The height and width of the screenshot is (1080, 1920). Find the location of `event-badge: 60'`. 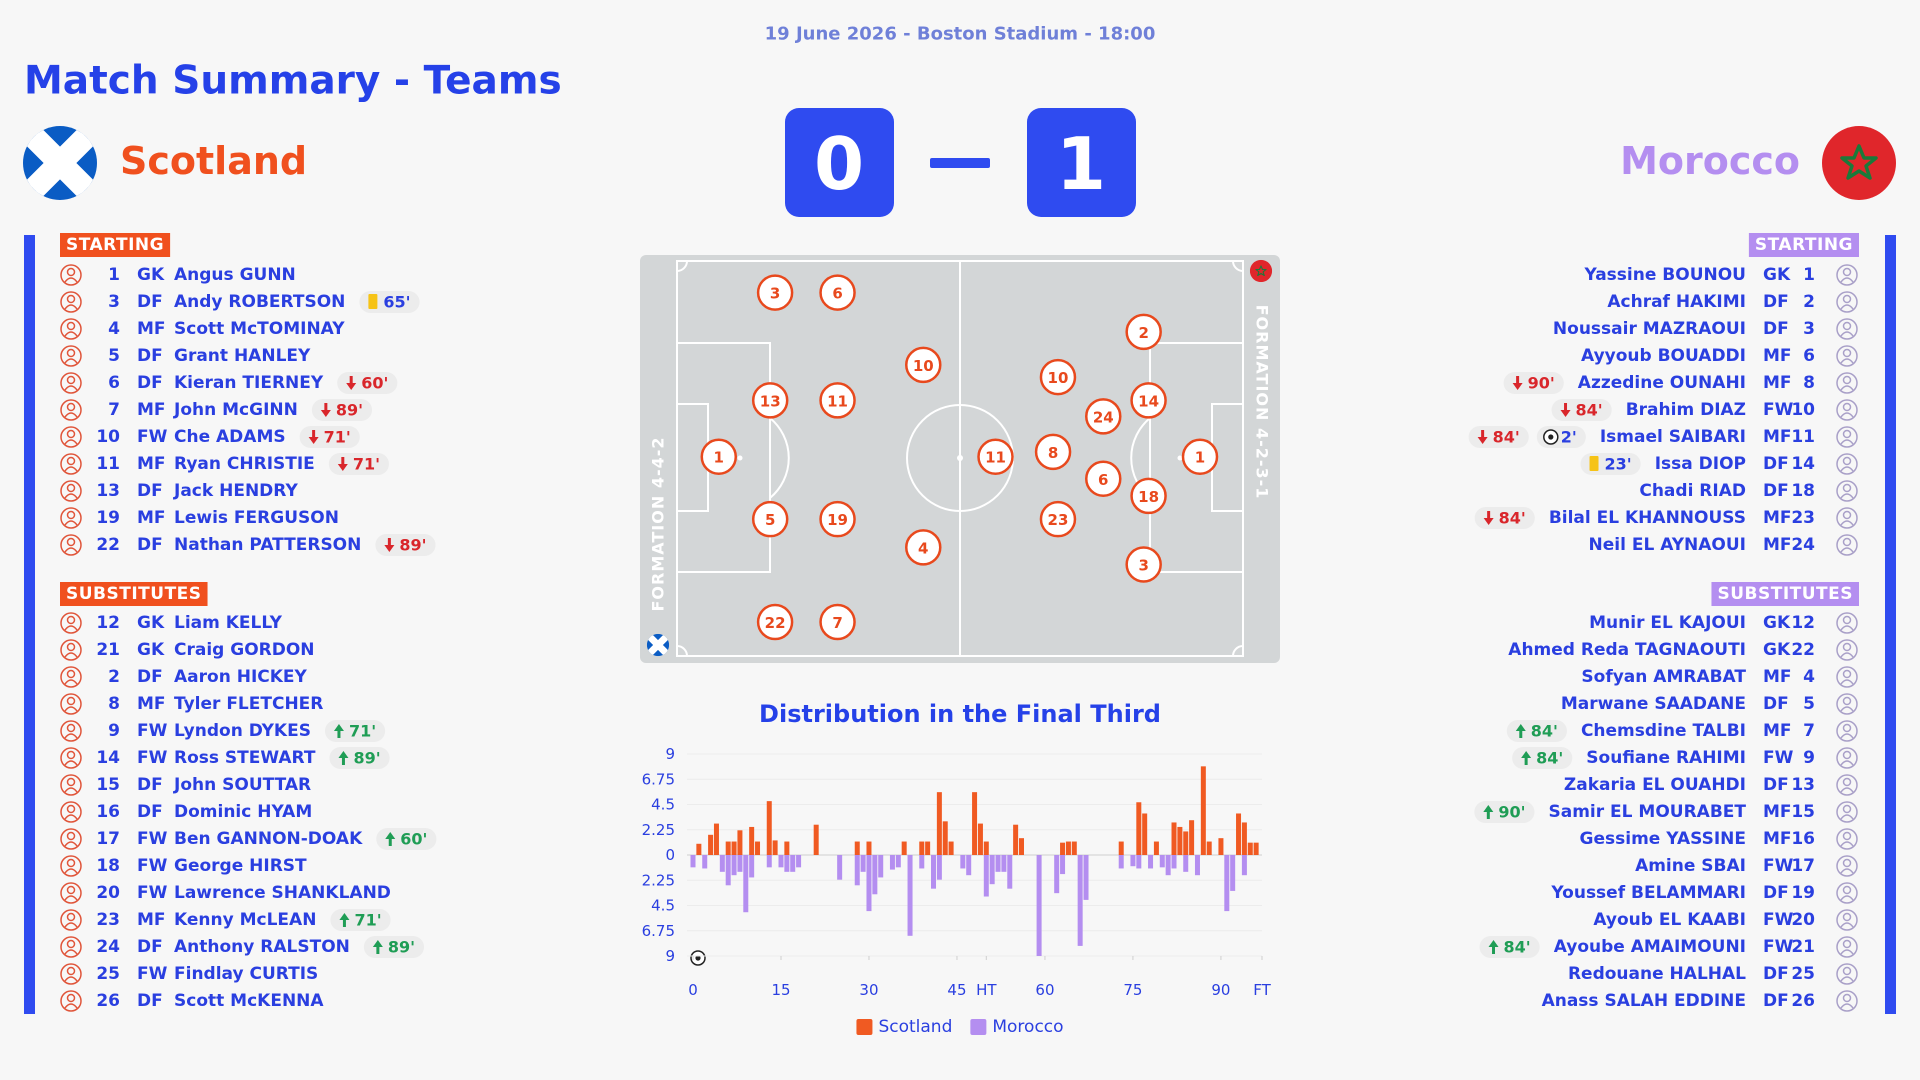

event-badge: 60' is located at coordinates (367, 383).